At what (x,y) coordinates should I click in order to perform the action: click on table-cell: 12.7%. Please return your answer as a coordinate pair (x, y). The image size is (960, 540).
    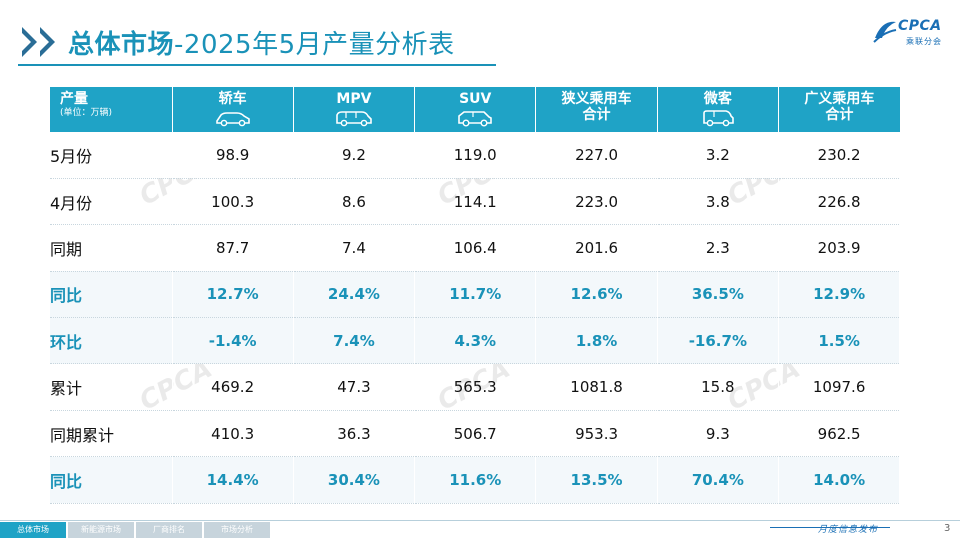
    Looking at the image, I should click on (233, 295).